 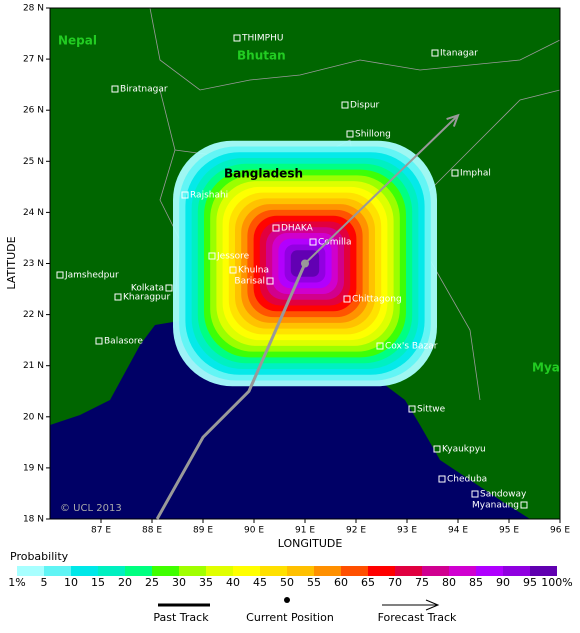 What do you see at coordinates (305, 263) in the screenshot?
I see `current-position` at bounding box center [305, 263].